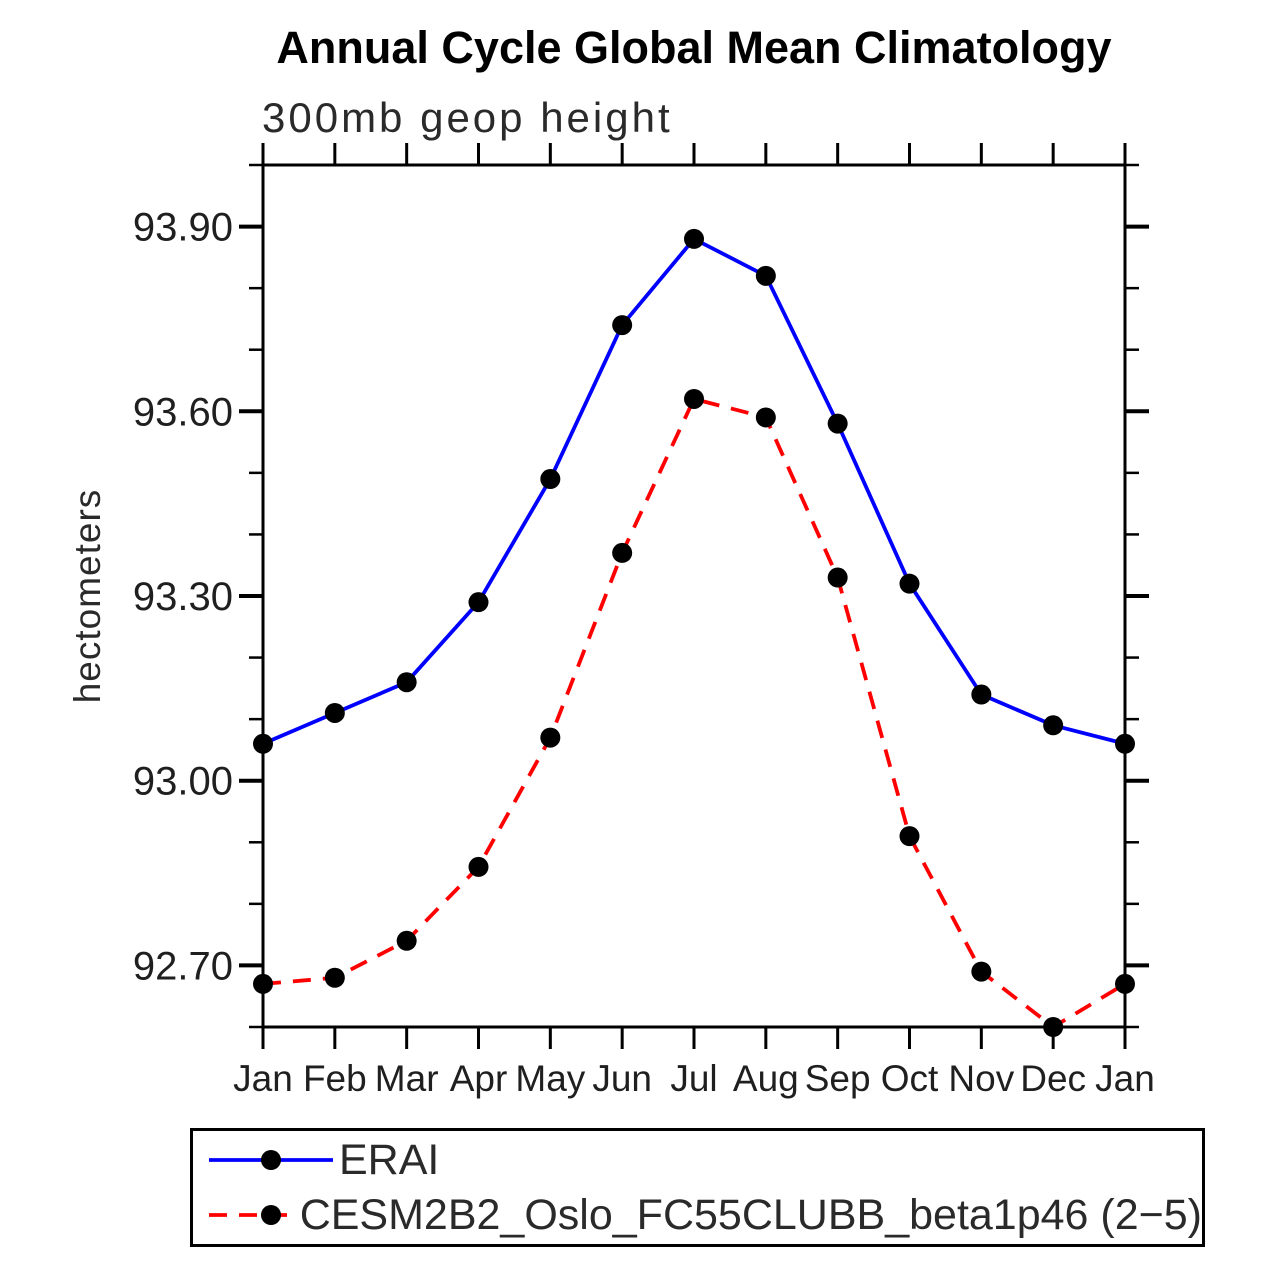  What do you see at coordinates (183, 966) in the screenshot?
I see `y-tick-label: 92.70` at bounding box center [183, 966].